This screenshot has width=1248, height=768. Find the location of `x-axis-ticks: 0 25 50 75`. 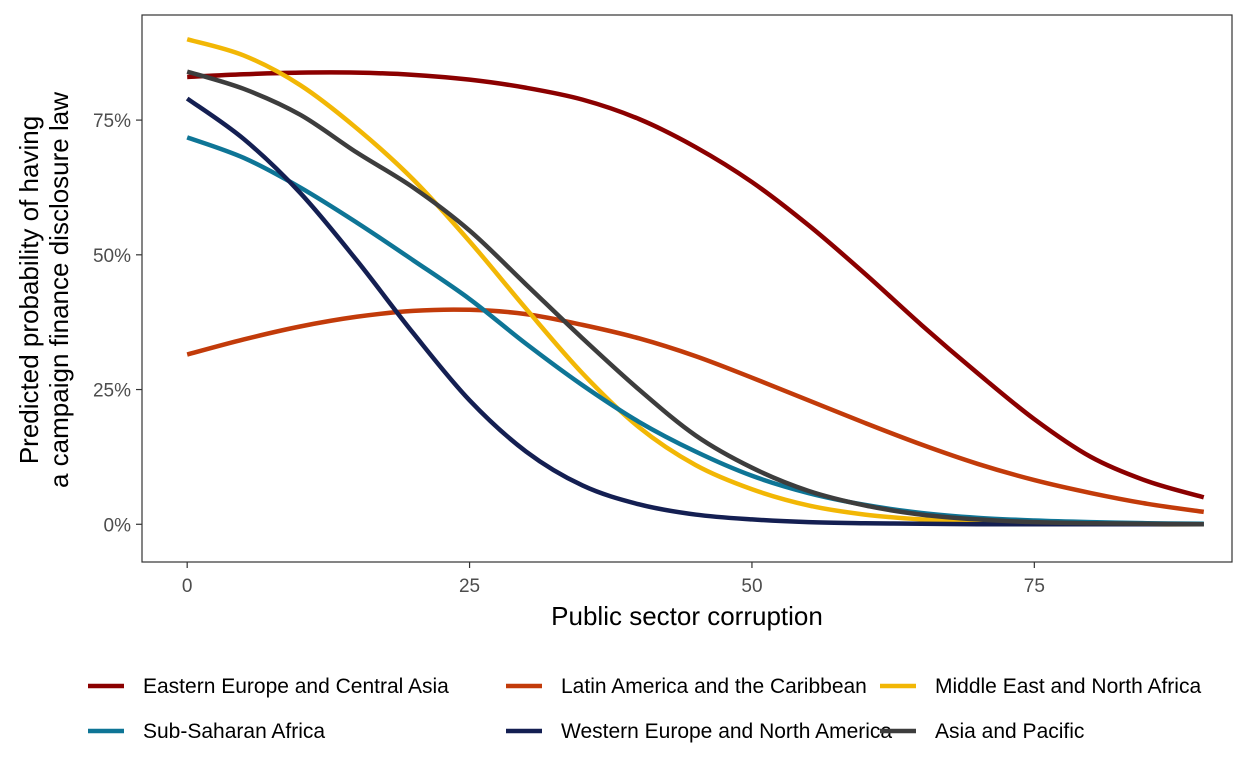

x-axis-ticks: 0 25 50 75 is located at coordinates (613, 579).